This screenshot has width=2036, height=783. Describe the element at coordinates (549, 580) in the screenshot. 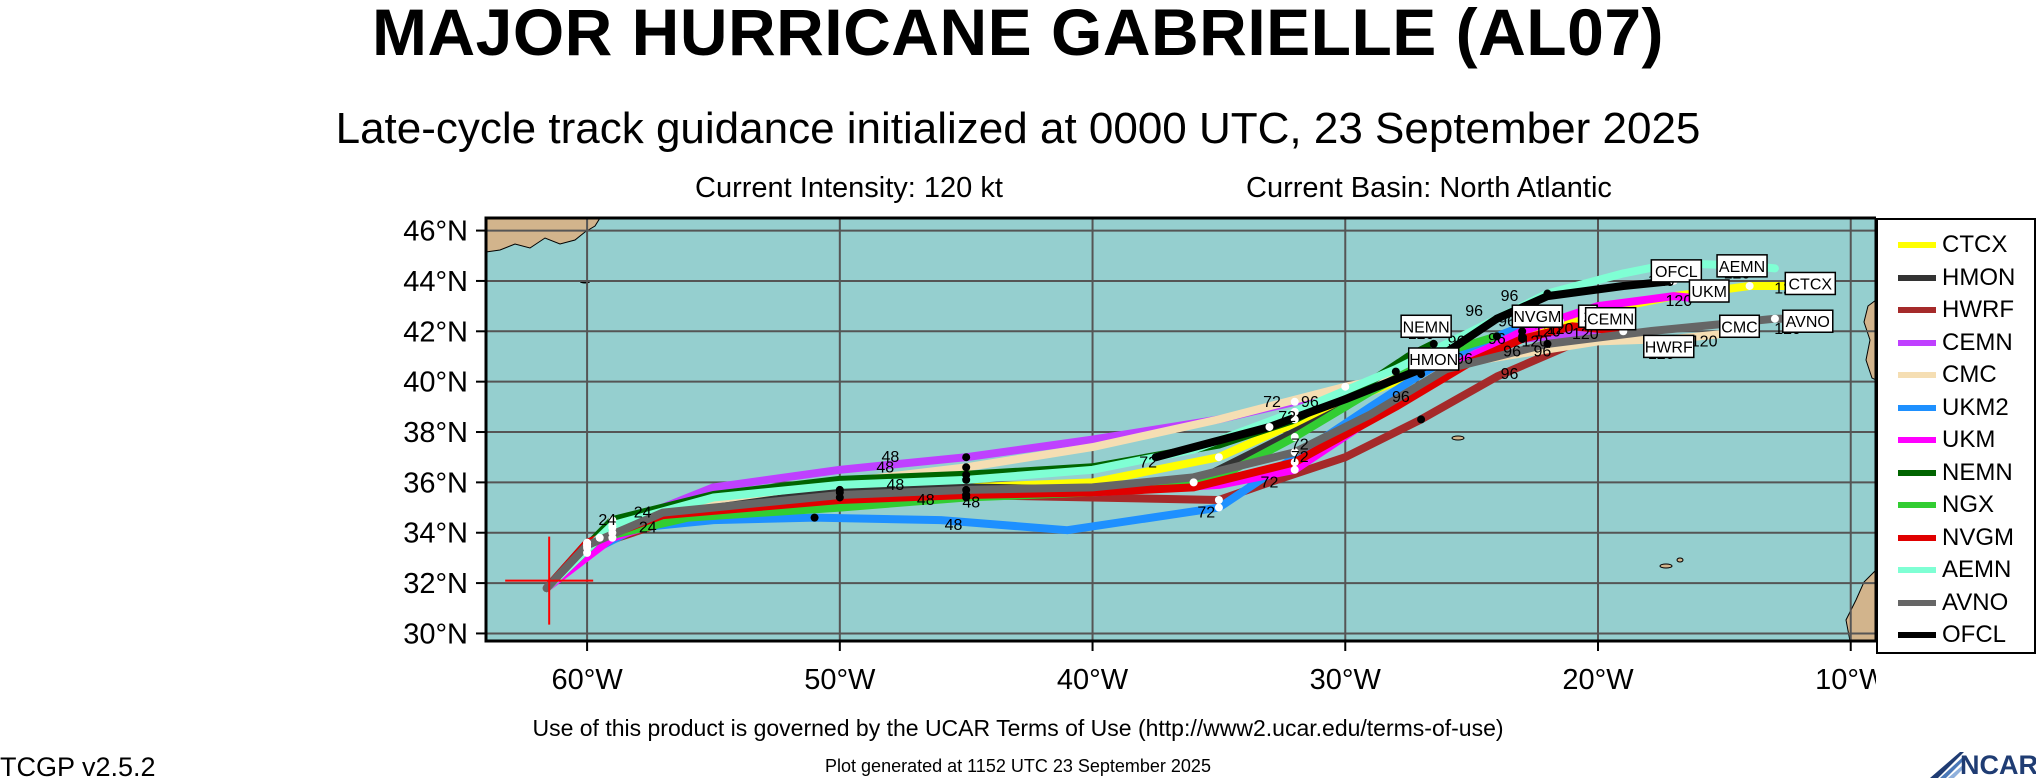

I see `current-position-marker` at that location.